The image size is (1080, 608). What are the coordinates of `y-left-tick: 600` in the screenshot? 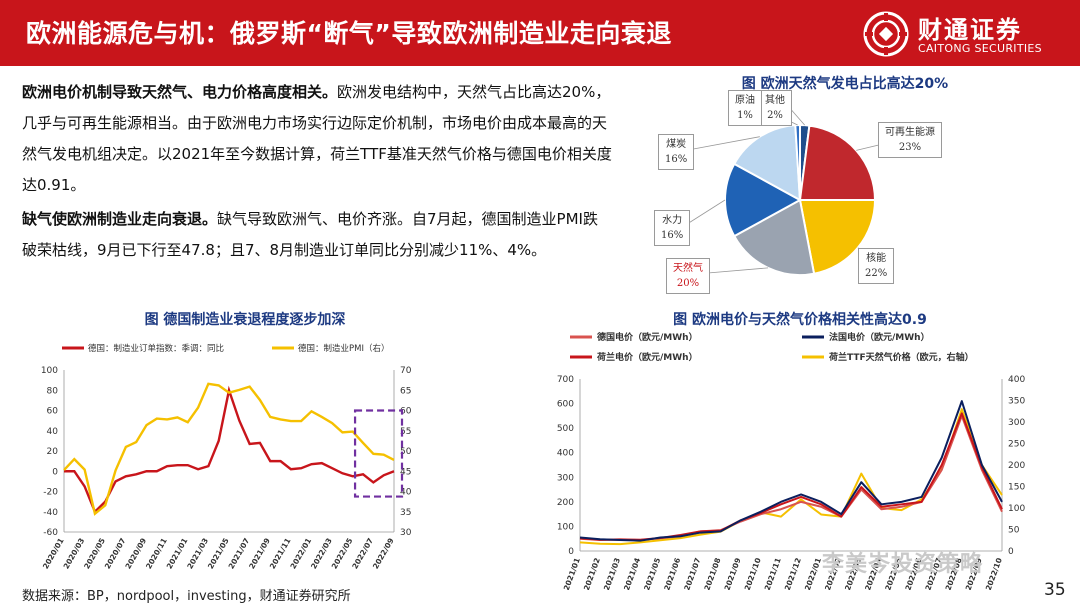 It's located at (565, 405).